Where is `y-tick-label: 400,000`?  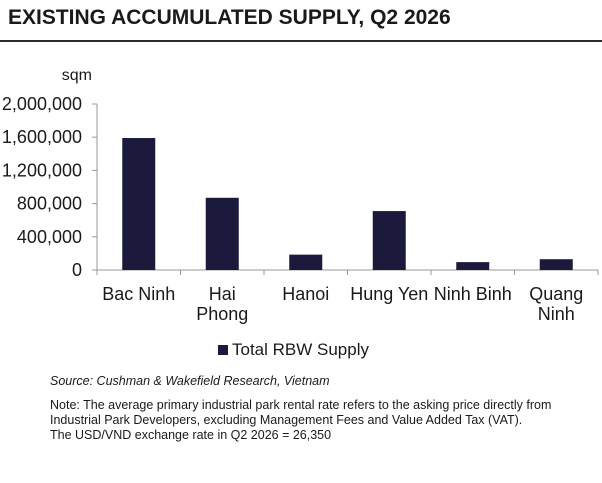
y-tick-label: 400,000 is located at coordinates (49, 237).